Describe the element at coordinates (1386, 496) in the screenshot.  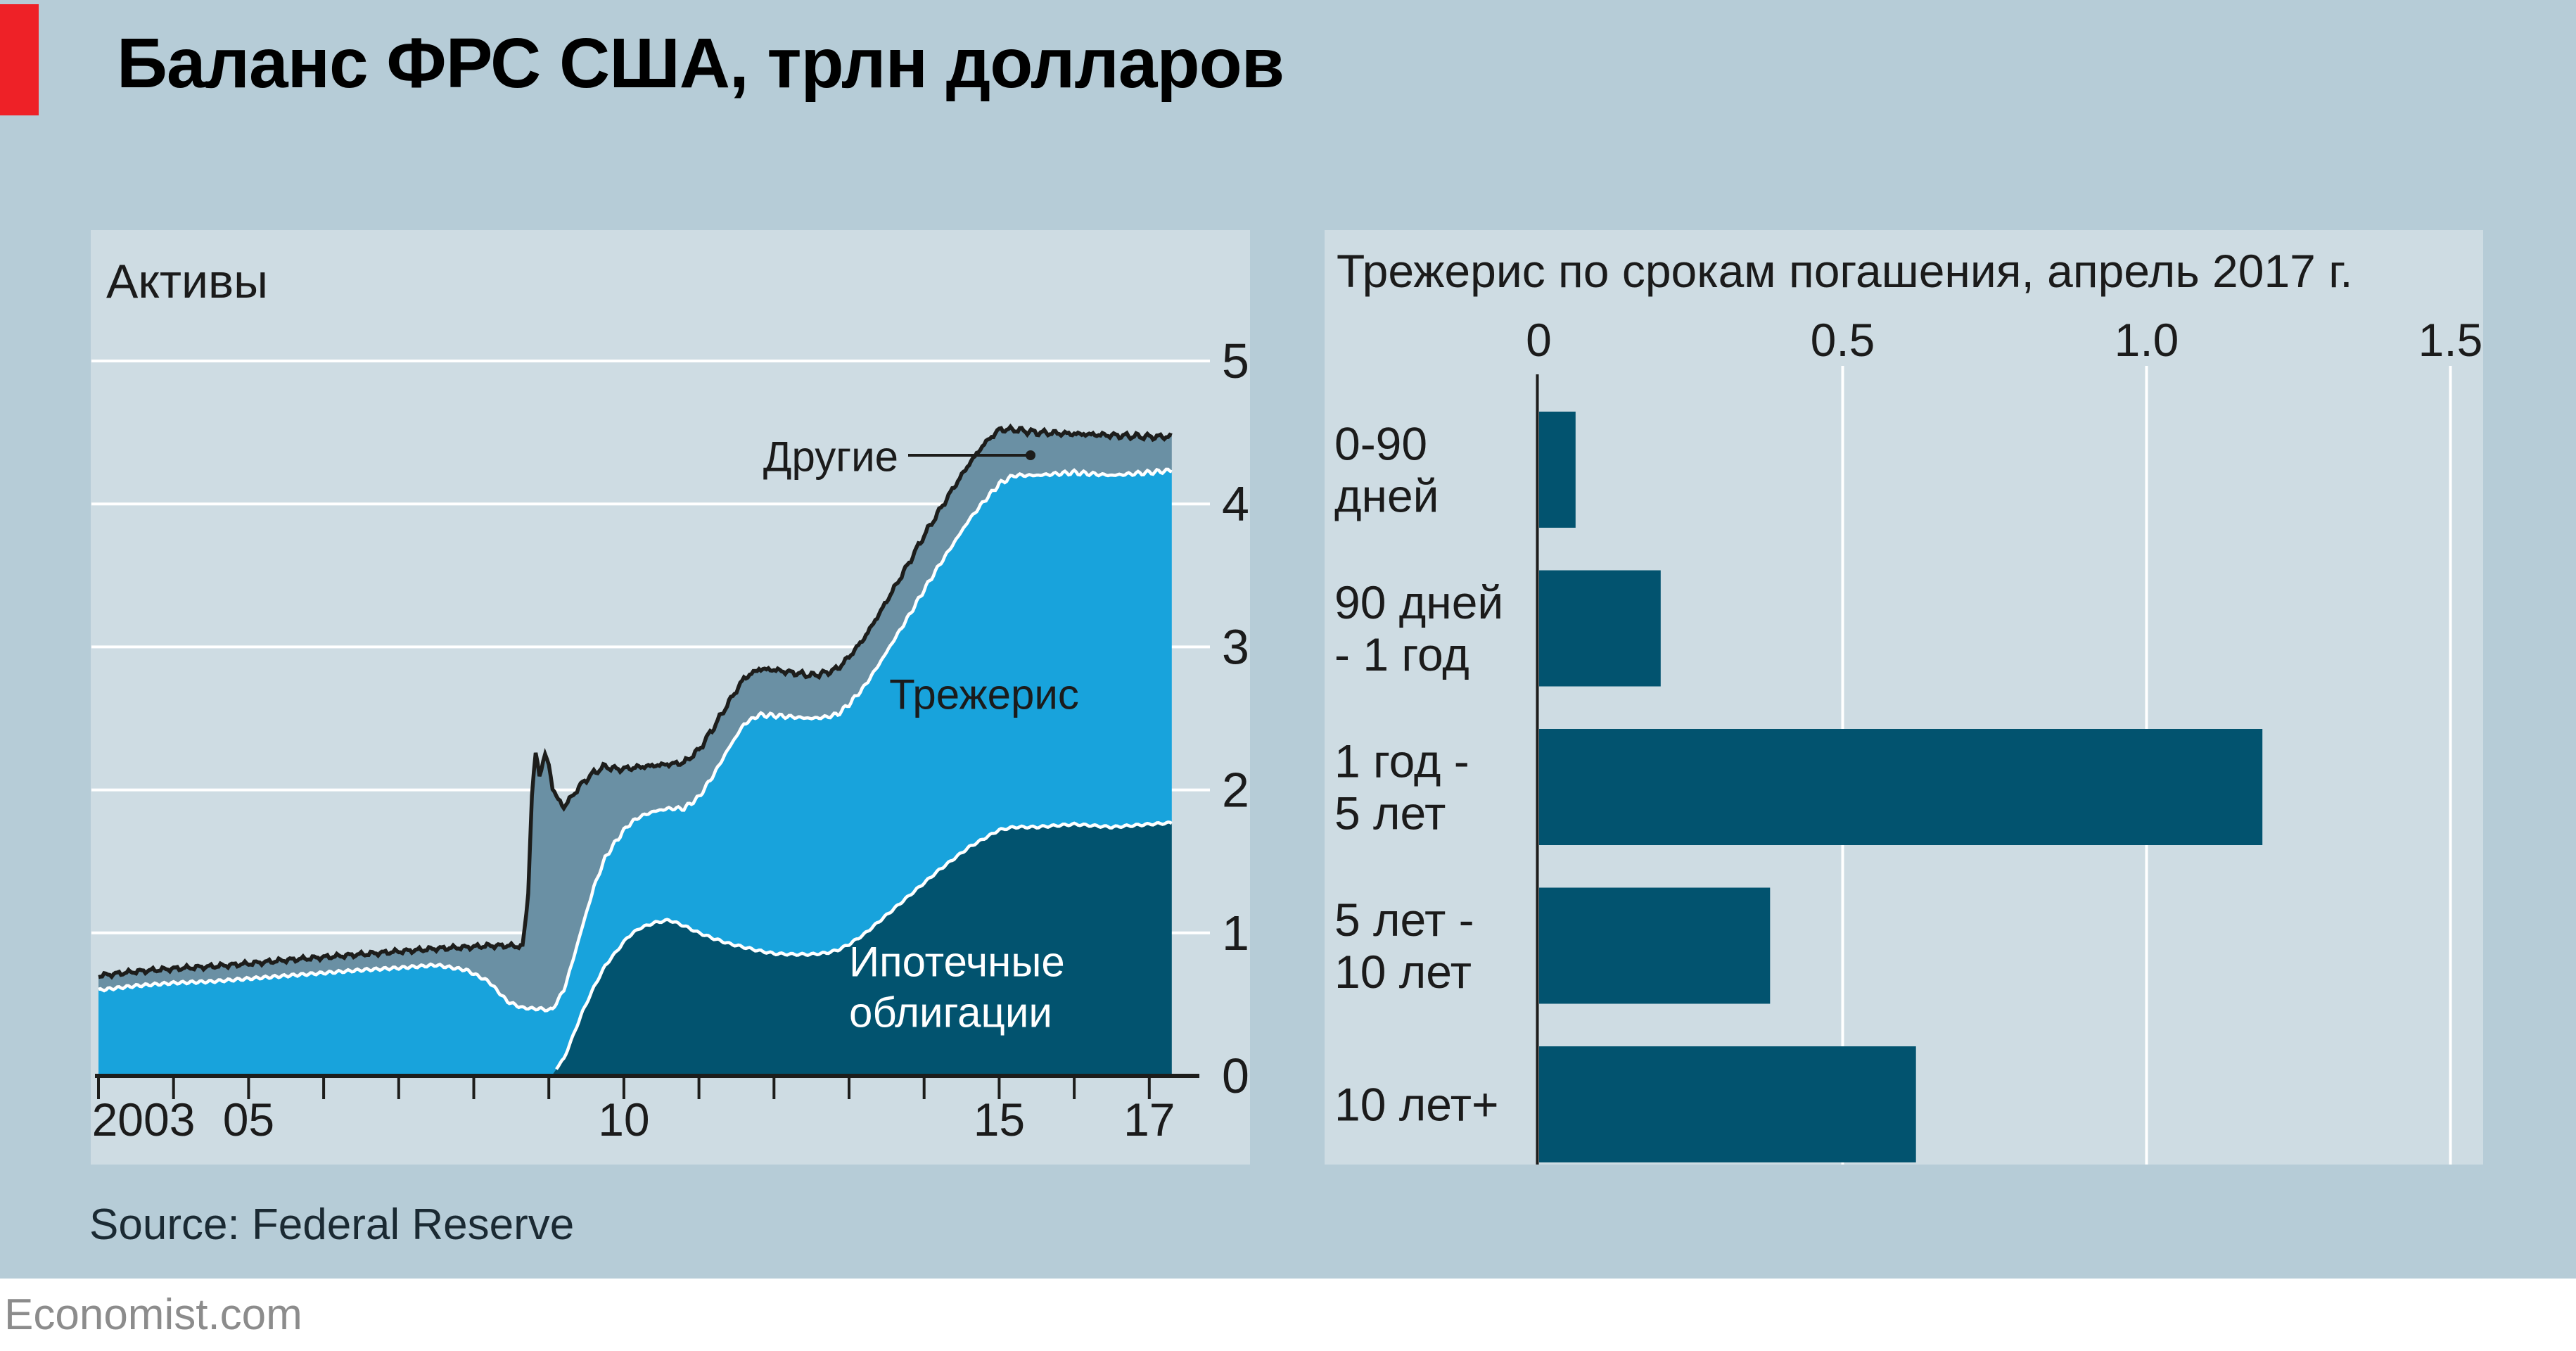
I see `svg-text: дней` at that location.